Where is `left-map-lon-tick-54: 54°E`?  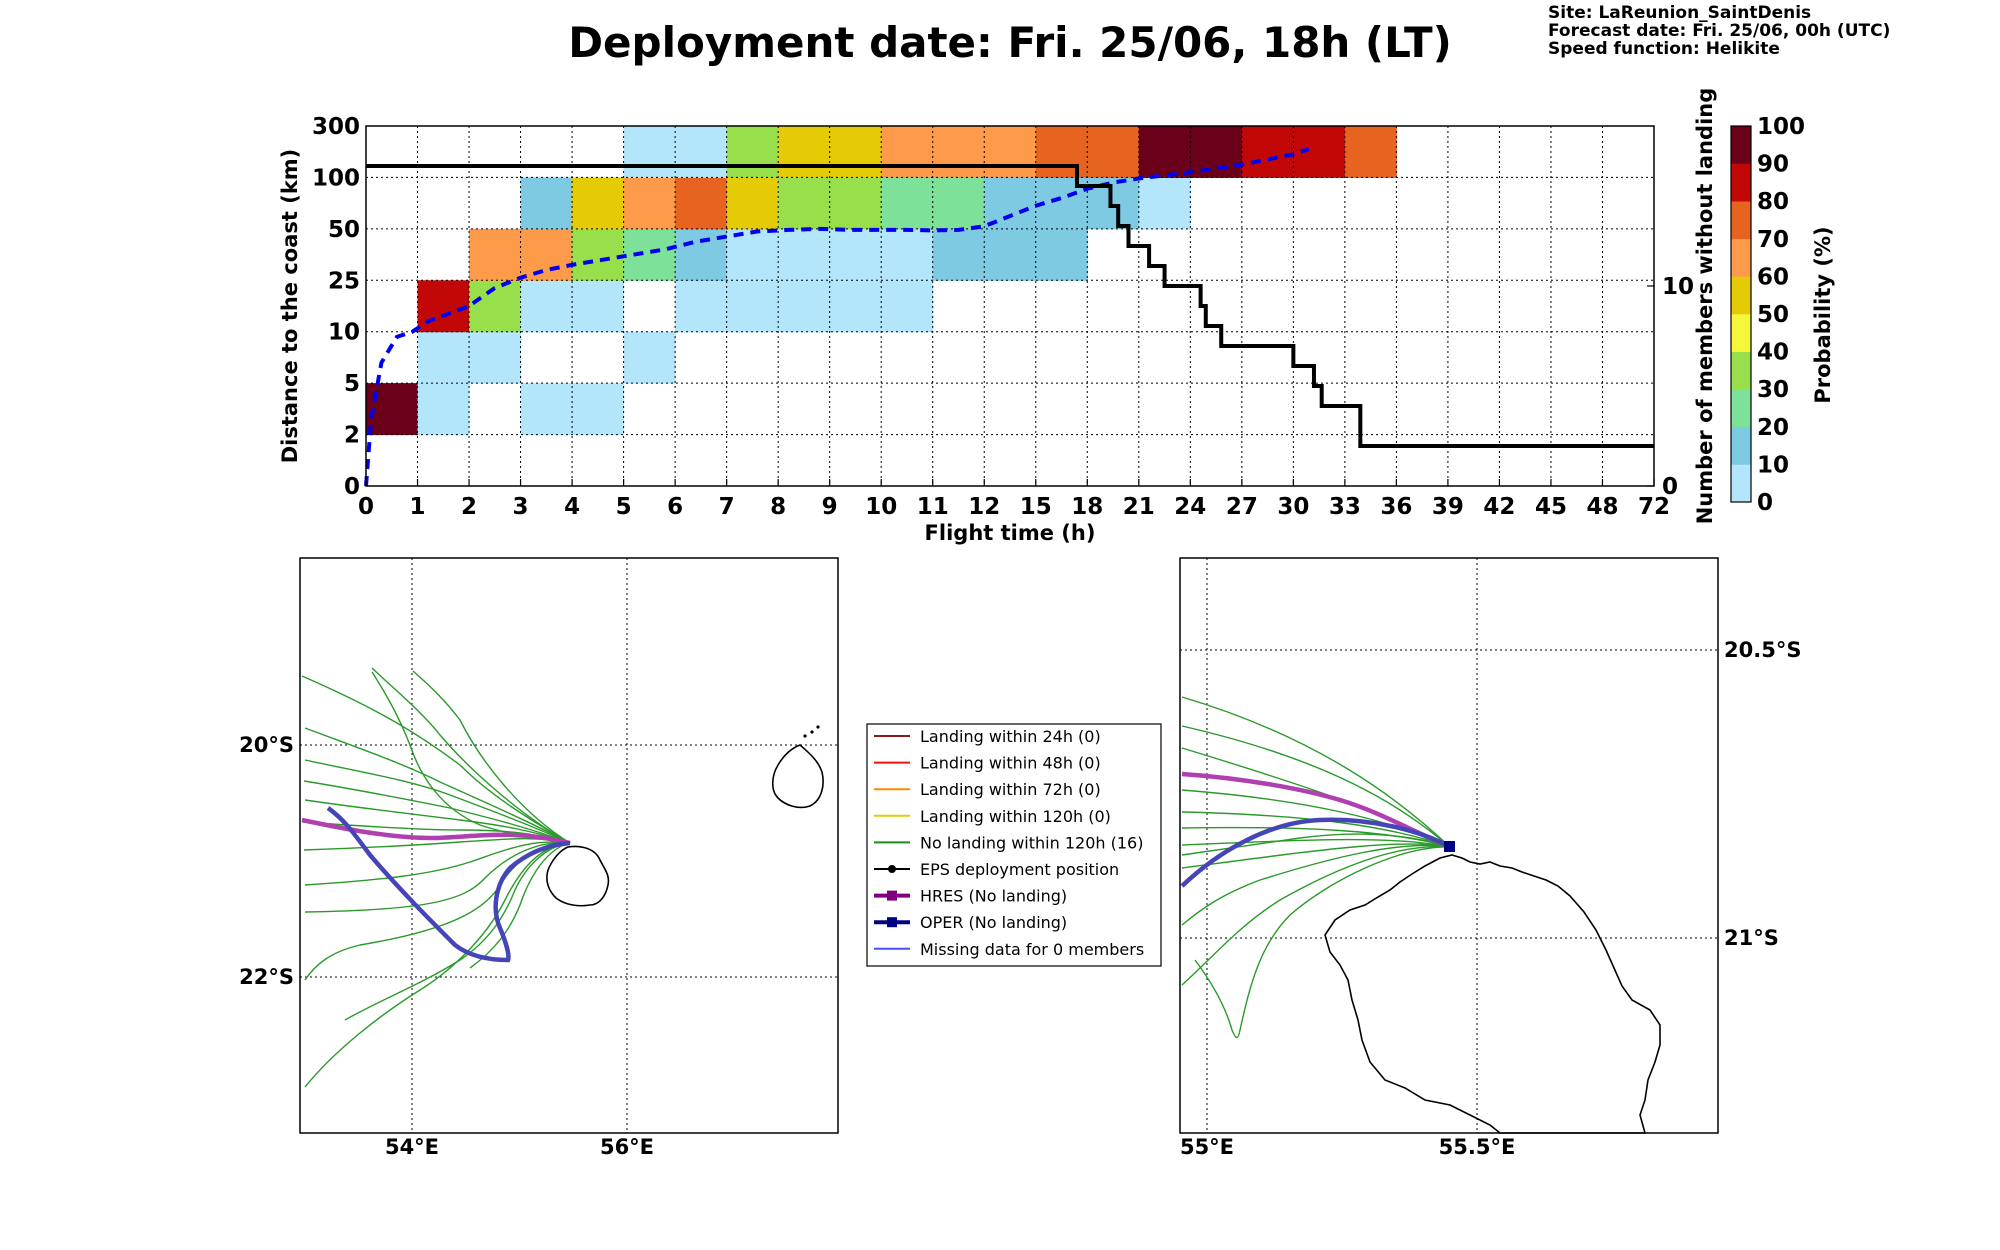
left-map-lon-tick-54: 54°E is located at coordinates (412, 1147).